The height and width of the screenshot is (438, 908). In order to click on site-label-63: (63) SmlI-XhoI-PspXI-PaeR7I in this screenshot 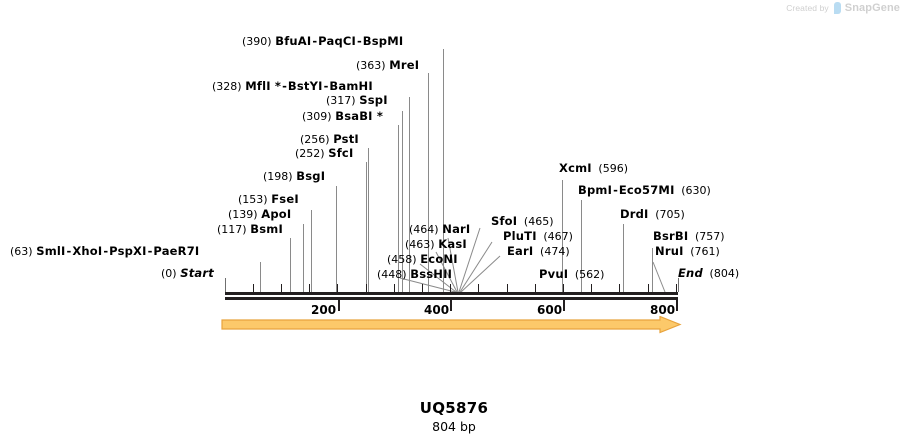, I will do `click(104, 251)`.